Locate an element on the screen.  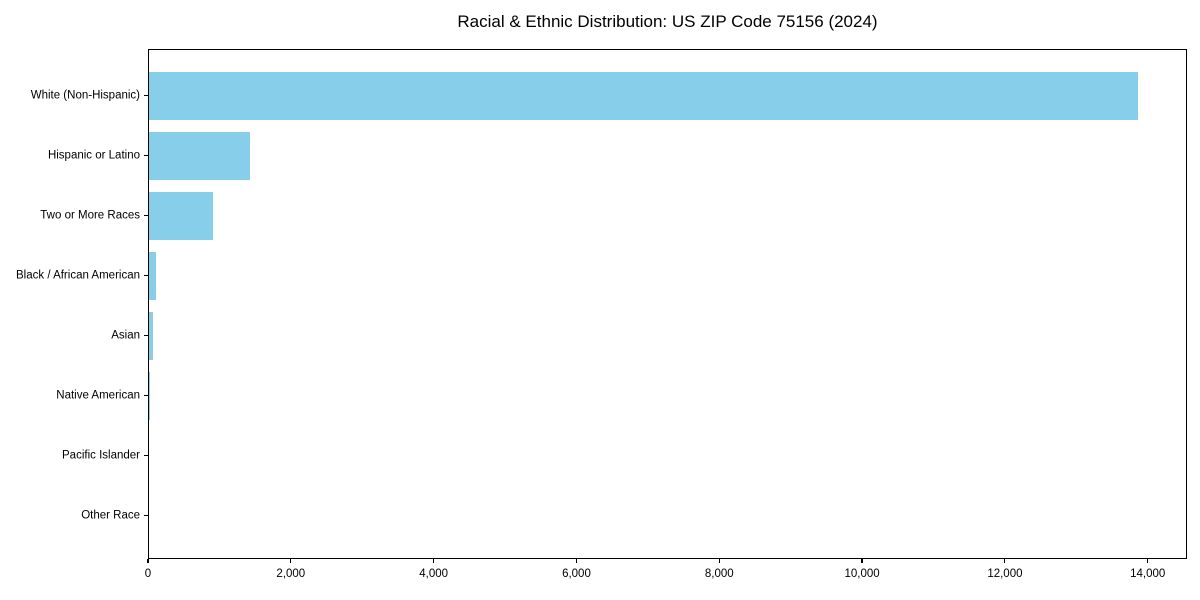
x-tick-label: 2,000 is located at coordinates (291, 574).